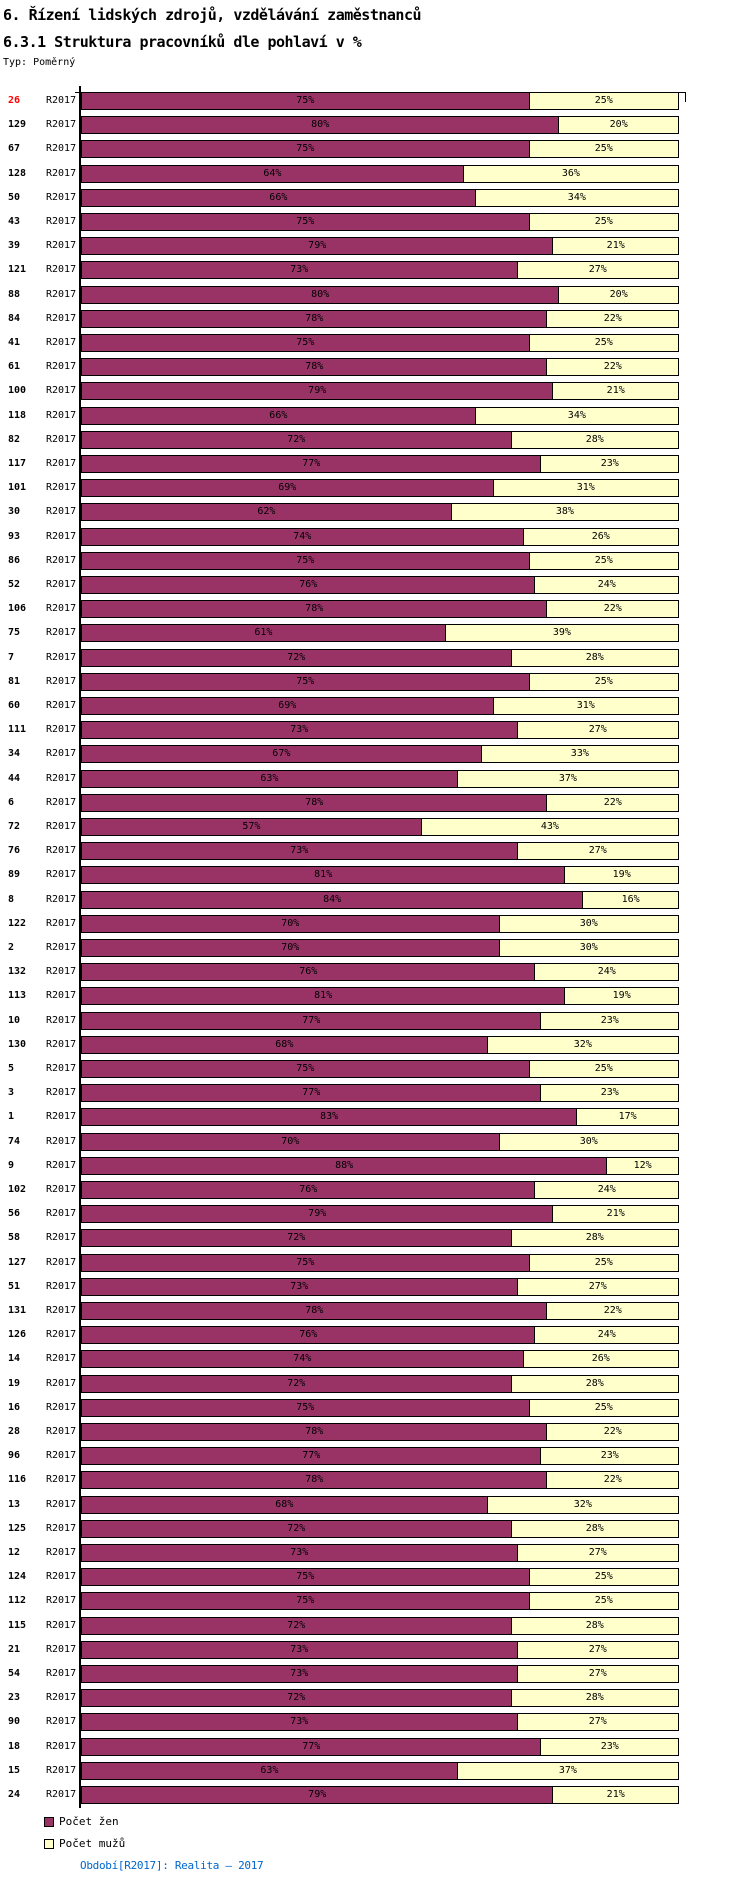 The image size is (750, 1886). What do you see at coordinates (11, 657) in the screenshot?
I see `row-id-label: 7` at bounding box center [11, 657].